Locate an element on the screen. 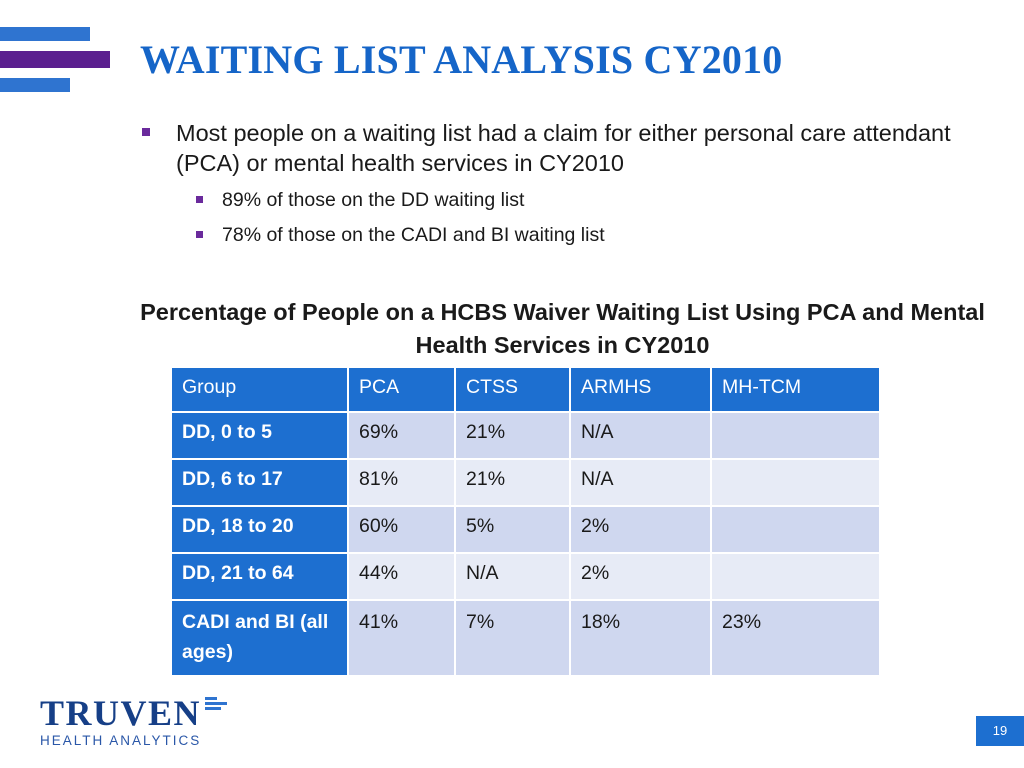  cell-pca: 41% is located at coordinates (401, 638).